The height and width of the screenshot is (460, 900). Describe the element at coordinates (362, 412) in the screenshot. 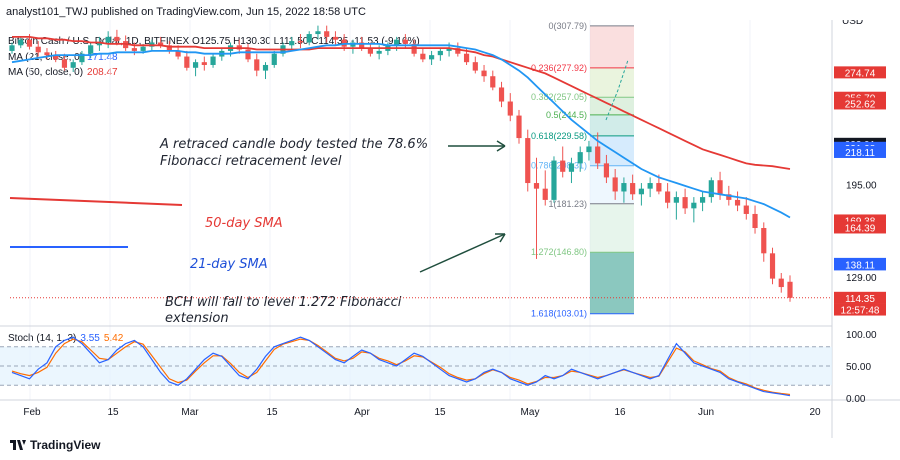

I see `time-tick: Apr` at that location.